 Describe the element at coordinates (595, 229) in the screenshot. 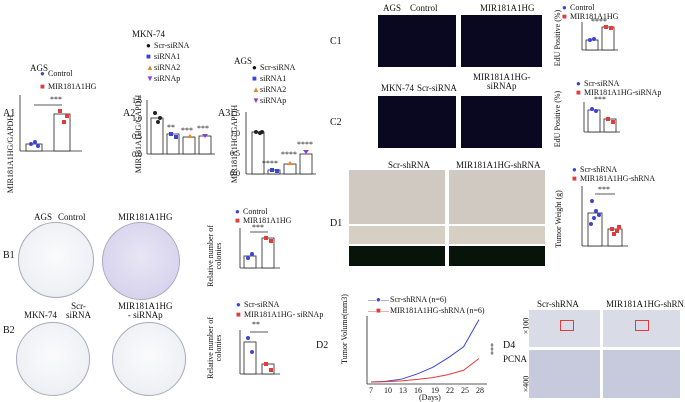

I see `d3-bar` at that location.